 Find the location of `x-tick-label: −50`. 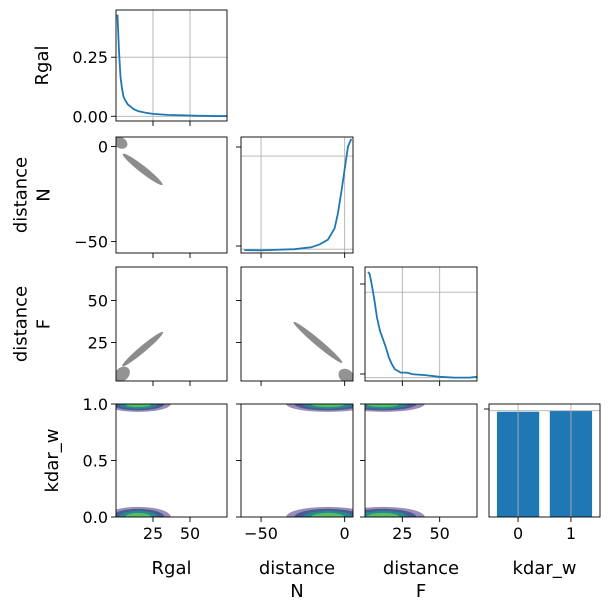

x-tick-label: −50 is located at coordinates (261, 533).